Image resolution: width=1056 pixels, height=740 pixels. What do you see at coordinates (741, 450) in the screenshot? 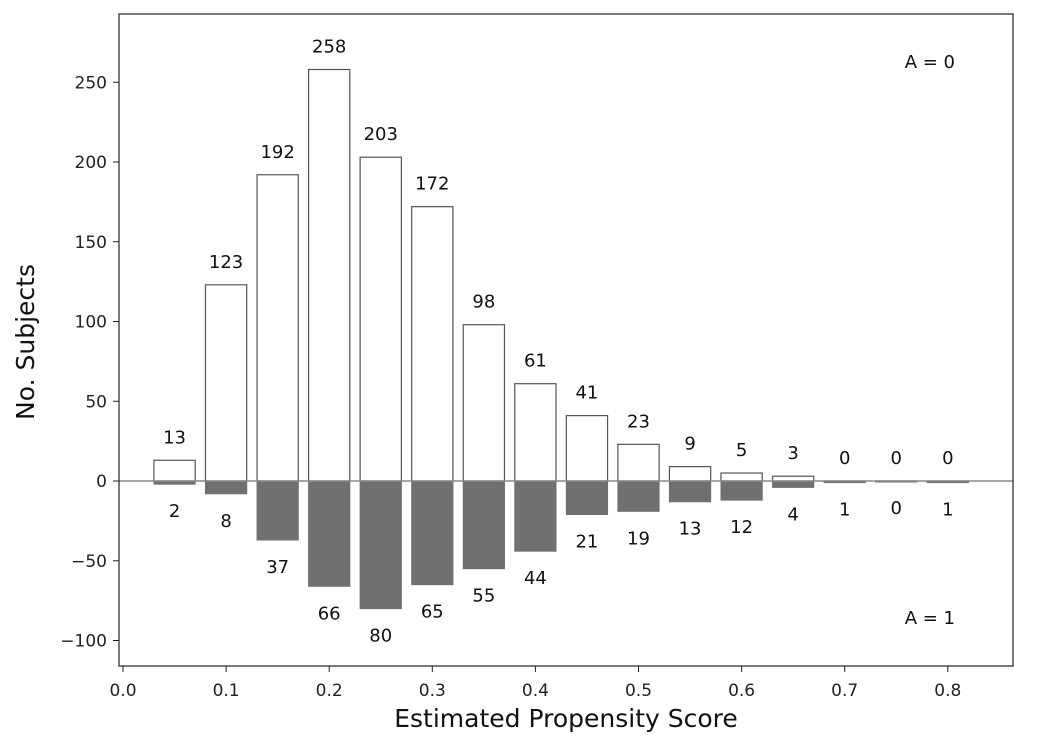
I see `bar-label-a0: 5` at bounding box center [741, 450].